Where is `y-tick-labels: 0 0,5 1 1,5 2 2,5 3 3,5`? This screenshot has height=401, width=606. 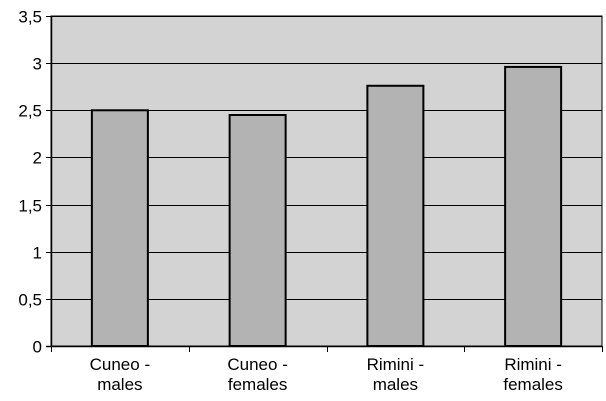 y-tick-labels: 0 0,5 1 1,5 2 2,5 3 3,5 is located at coordinates (30, 182).